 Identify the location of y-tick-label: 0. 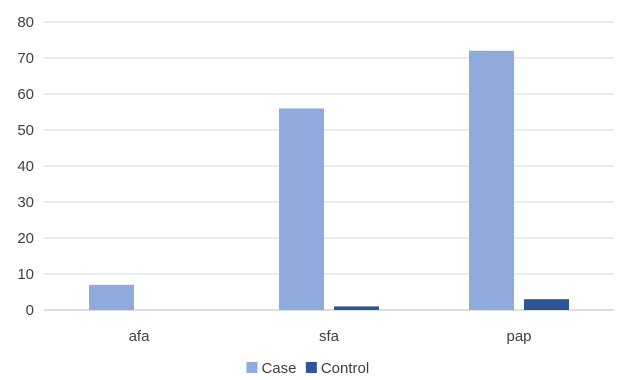
(30, 310).